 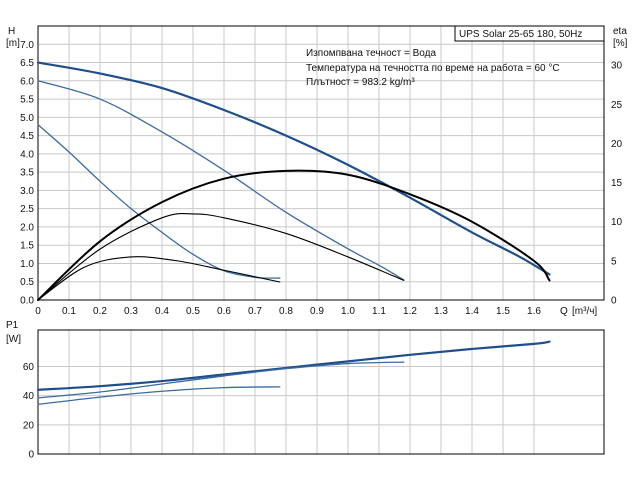 I want to click on x-tick-label: 0.9, so click(x=317, y=311).